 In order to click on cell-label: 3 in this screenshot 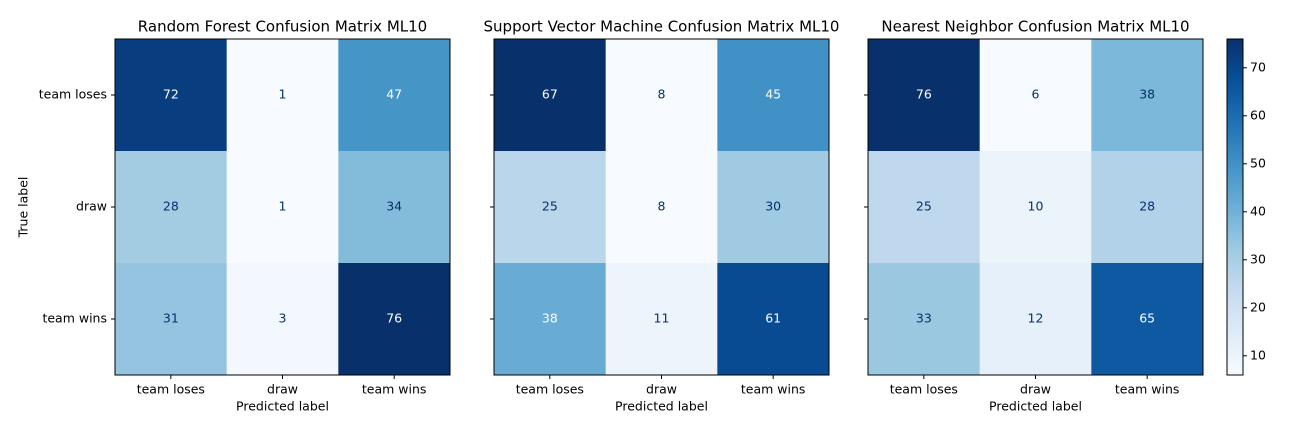, I will do `click(283, 318)`.